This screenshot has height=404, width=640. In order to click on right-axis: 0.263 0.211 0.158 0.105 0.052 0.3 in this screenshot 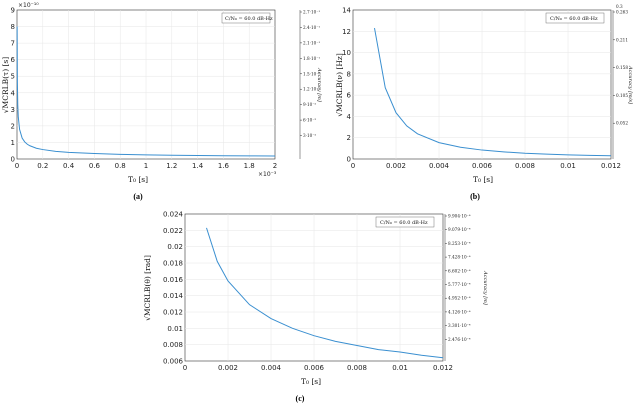, I will do `click(620, 81)`.